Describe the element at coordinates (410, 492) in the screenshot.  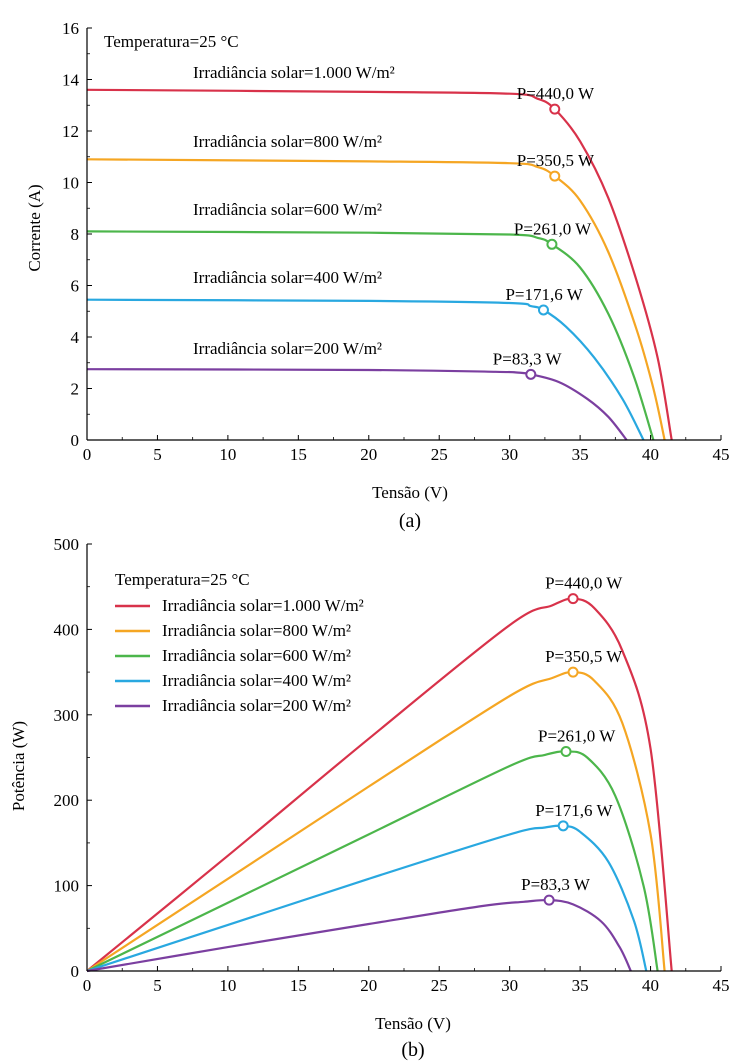
I see `current-x-axis-label: Tensão (V)` at that location.